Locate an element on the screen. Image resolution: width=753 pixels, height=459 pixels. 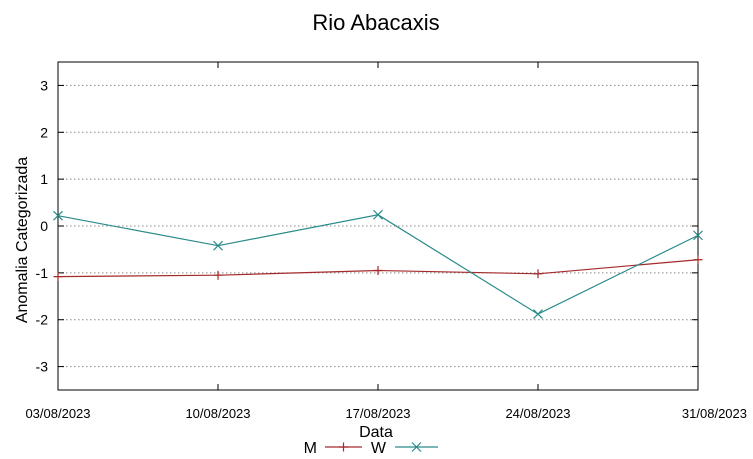
x-tick-label: 24/08/2023 is located at coordinates (537, 413).